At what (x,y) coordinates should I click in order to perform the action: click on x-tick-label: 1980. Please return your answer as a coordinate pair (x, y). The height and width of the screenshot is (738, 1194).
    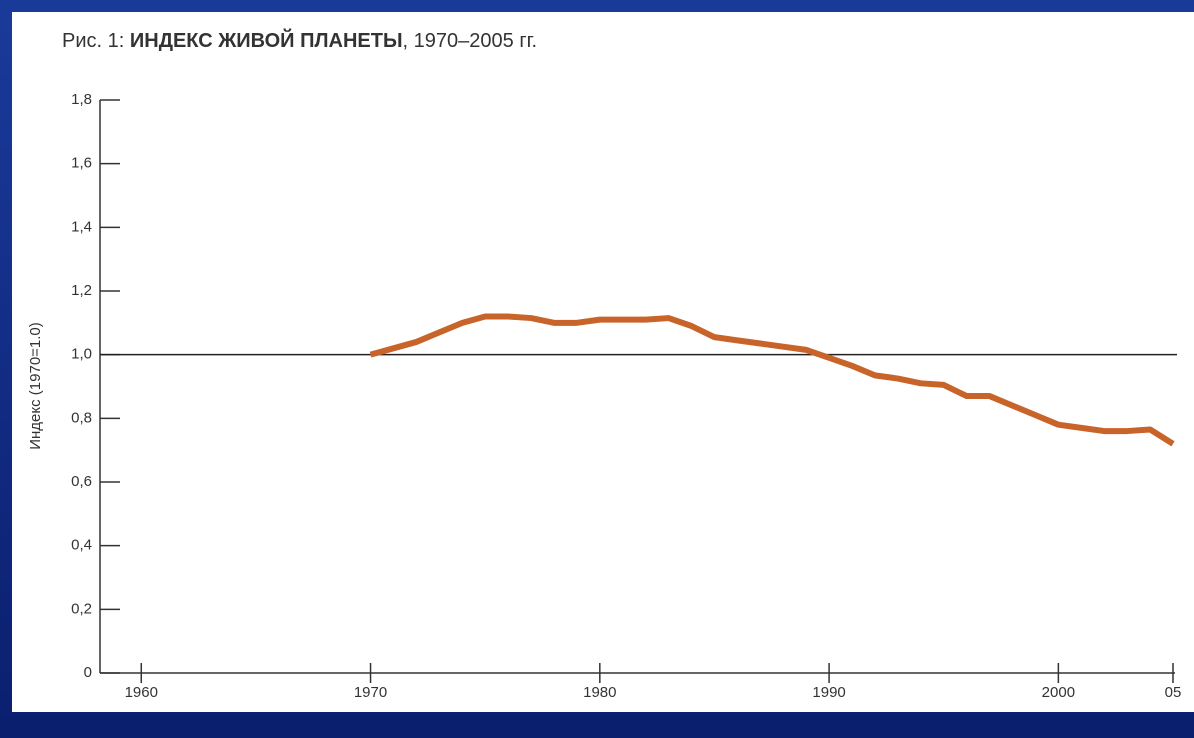
    Looking at the image, I should click on (599, 692).